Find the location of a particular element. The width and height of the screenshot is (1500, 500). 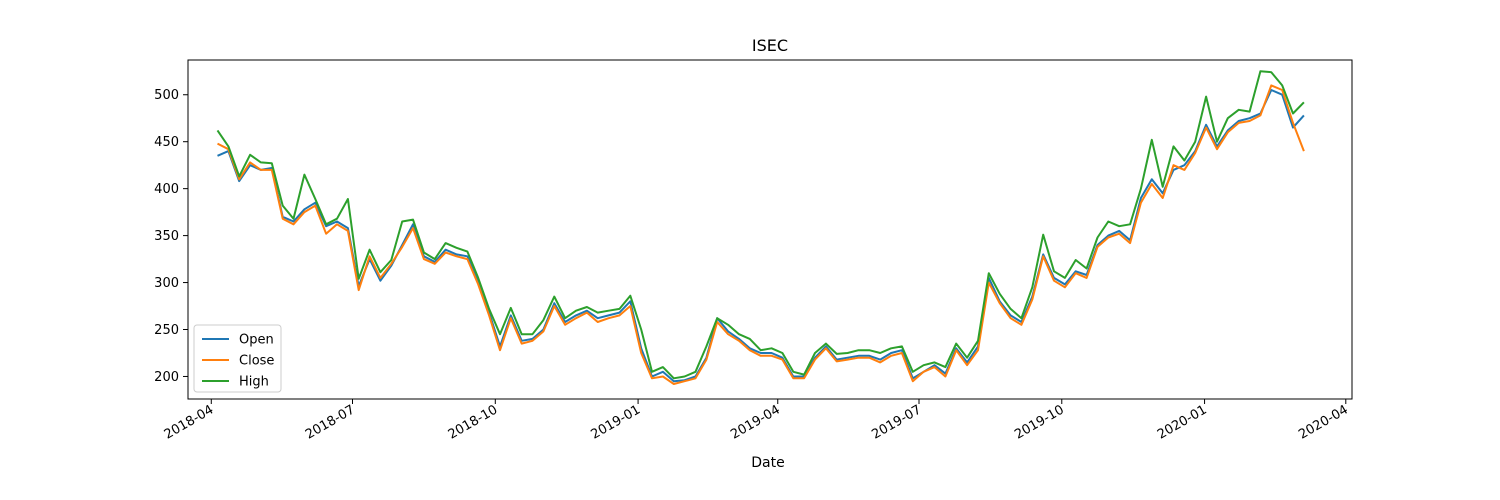

y-axis: 200 250 300 350 400 450 500 is located at coordinates (171, 236).